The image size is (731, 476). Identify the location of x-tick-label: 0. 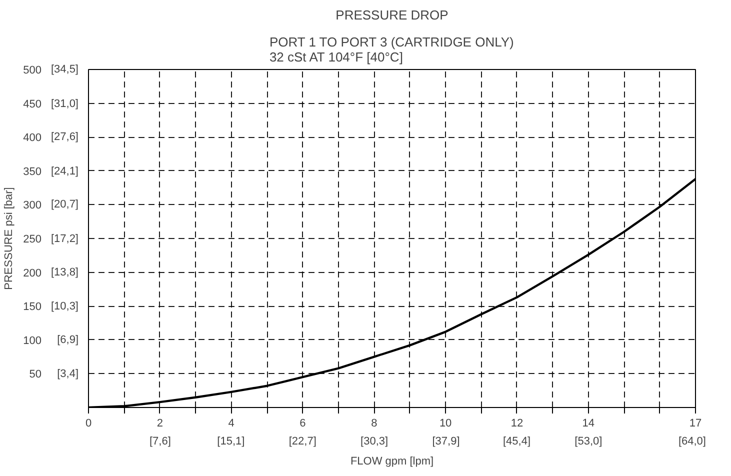
(88, 424).